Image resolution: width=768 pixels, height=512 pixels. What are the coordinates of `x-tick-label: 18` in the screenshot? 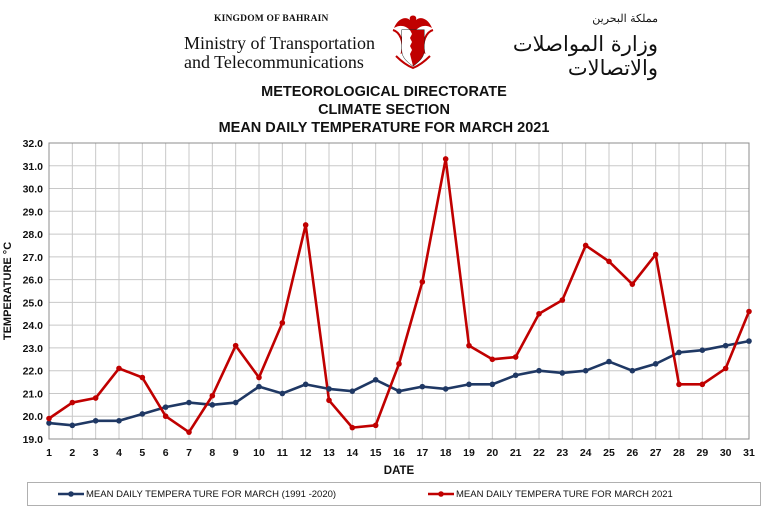 It's located at (446, 453).